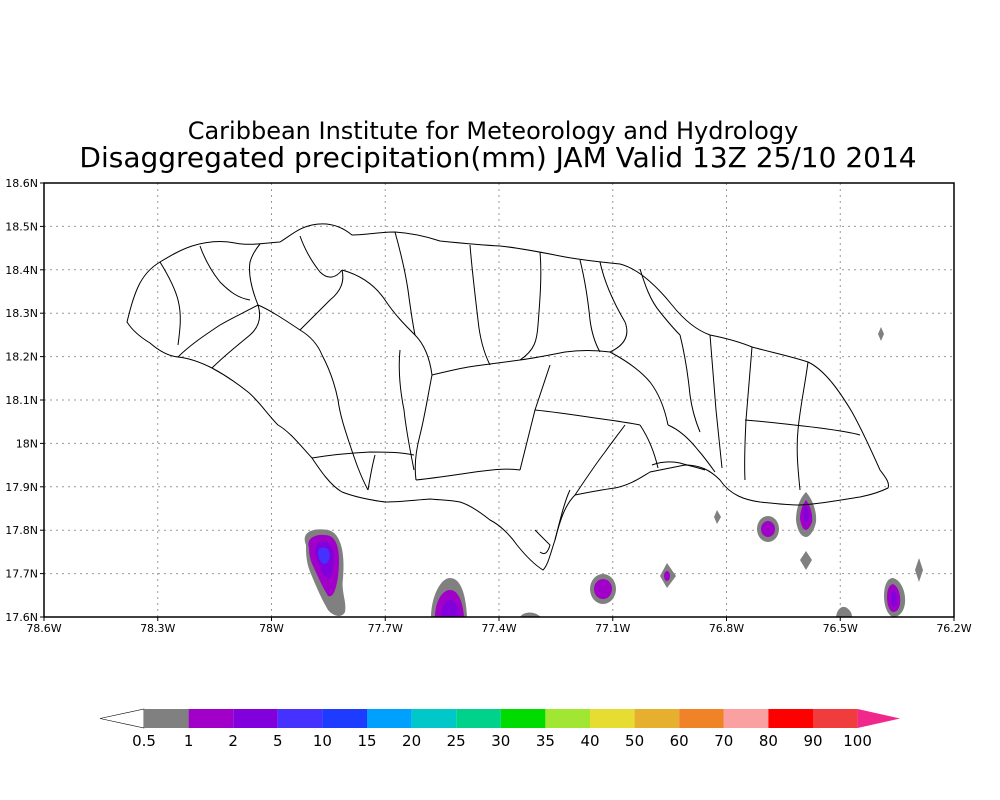  Describe the element at coordinates (449, 597) in the screenshot. I see `precip-cell-77-42w` at that location.